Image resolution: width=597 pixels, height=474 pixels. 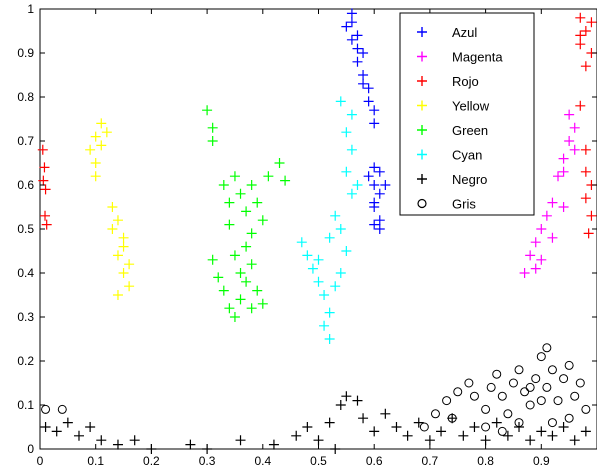 I want to click on x-tick-label: 0.9, so click(x=541, y=461).